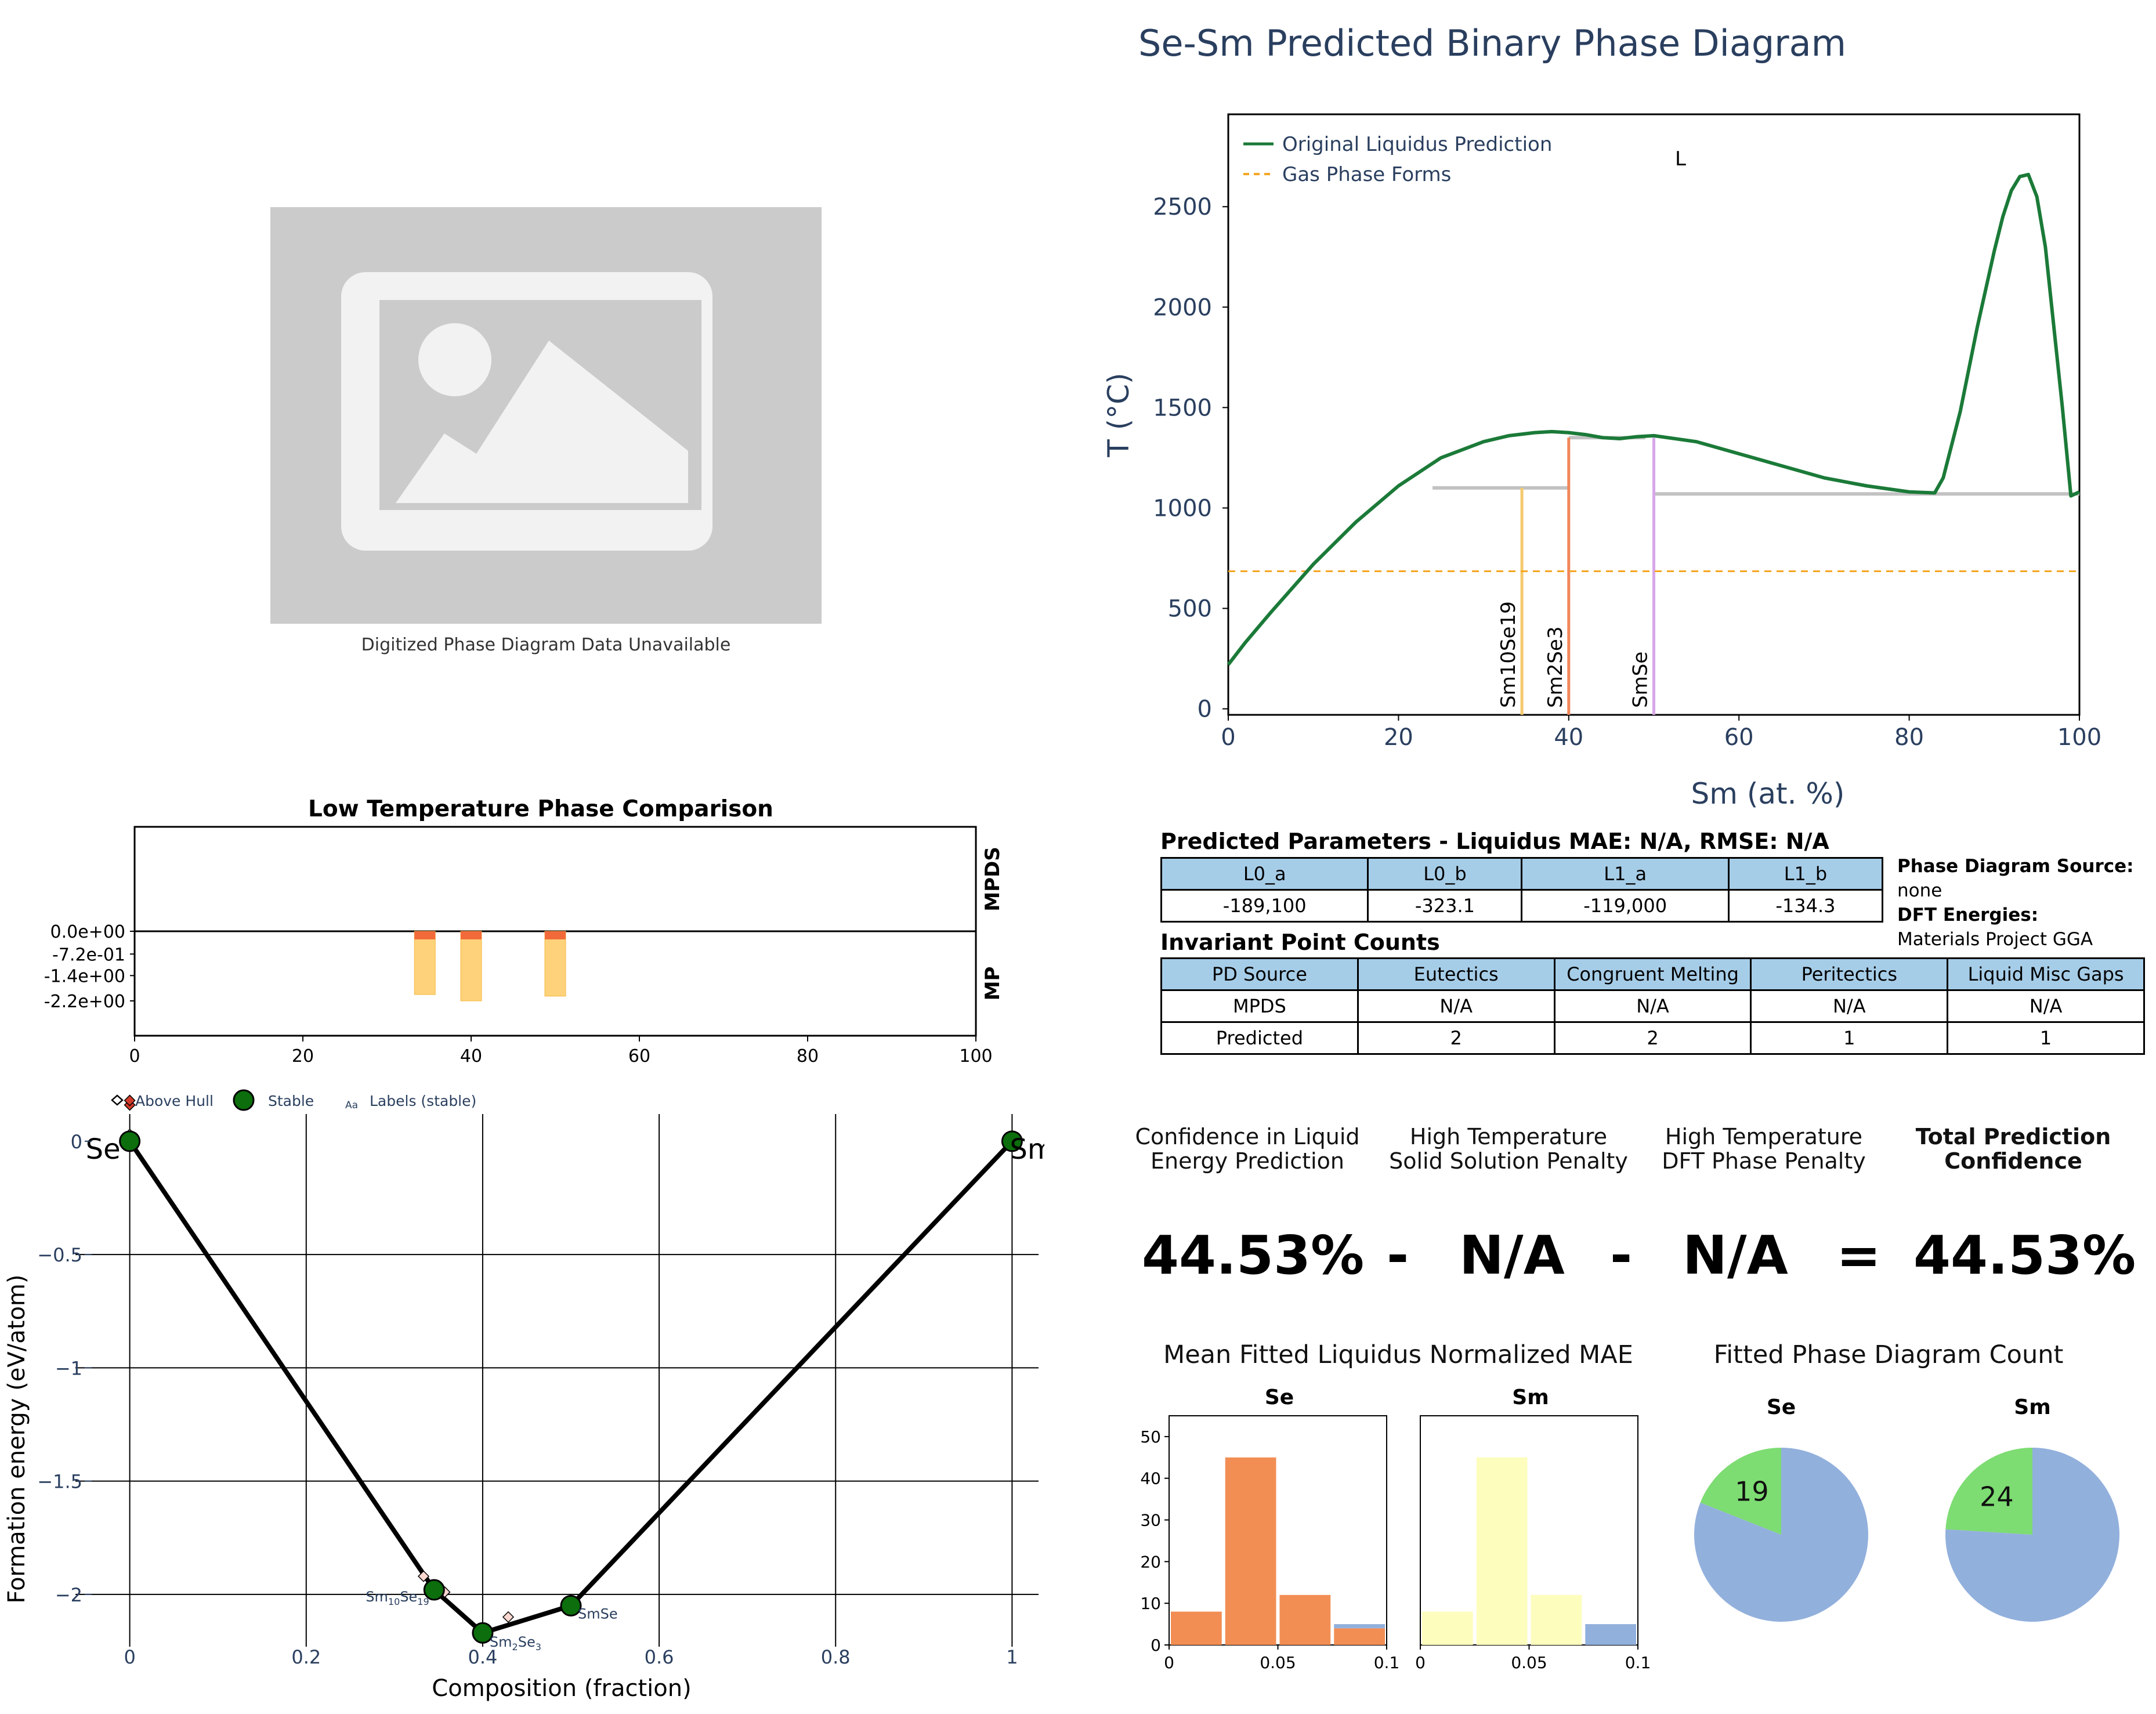 This screenshot has width=2156, height=1714. I want to click on endpoint-label-sm: Sm, so click(1027, 1149).